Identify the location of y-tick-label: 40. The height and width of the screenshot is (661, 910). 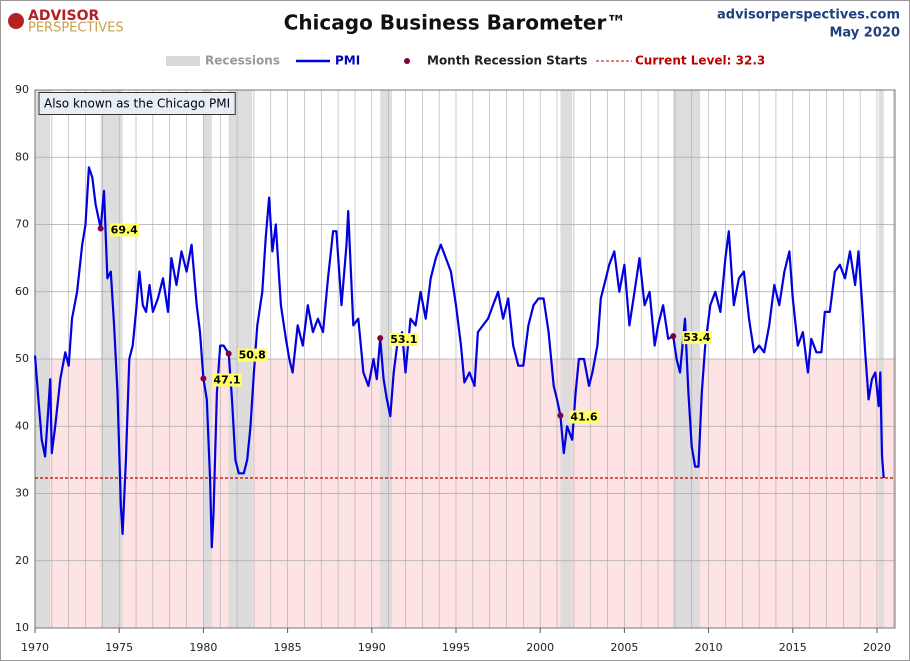
(22, 425).